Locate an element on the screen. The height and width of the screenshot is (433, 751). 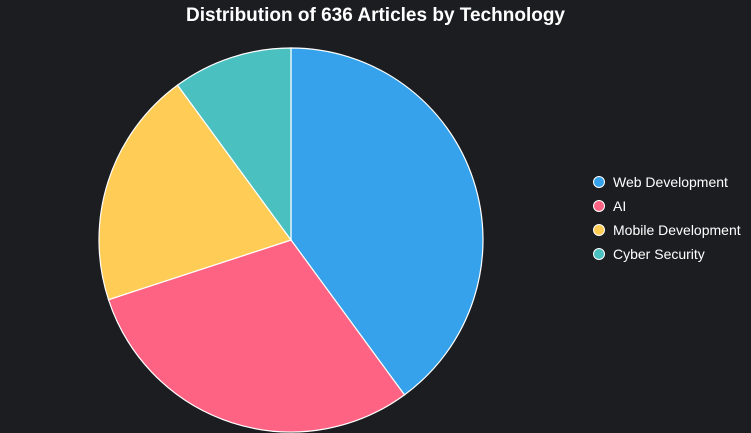
legend-label: Cyber Security is located at coordinates (659, 254).